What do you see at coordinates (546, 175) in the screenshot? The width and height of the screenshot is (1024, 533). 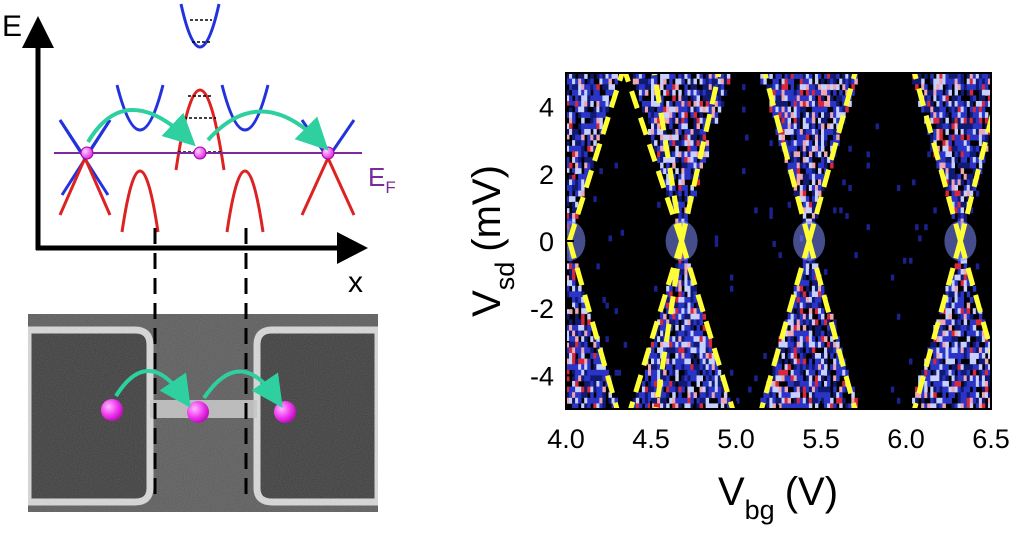 I see `y-tick-label: 2` at bounding box center [546, 175].